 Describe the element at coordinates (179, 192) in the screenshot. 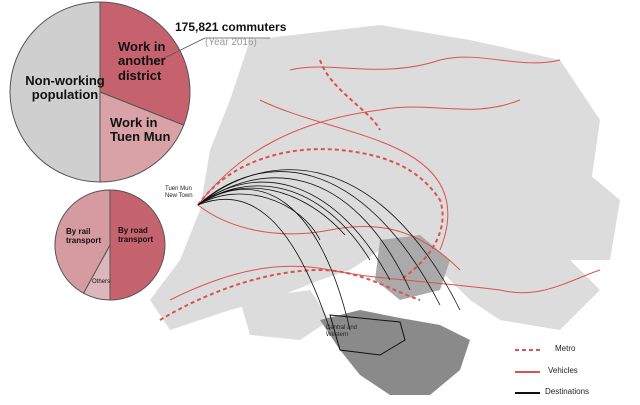

I see `map-label: Tuen Mun New Town` at that location.